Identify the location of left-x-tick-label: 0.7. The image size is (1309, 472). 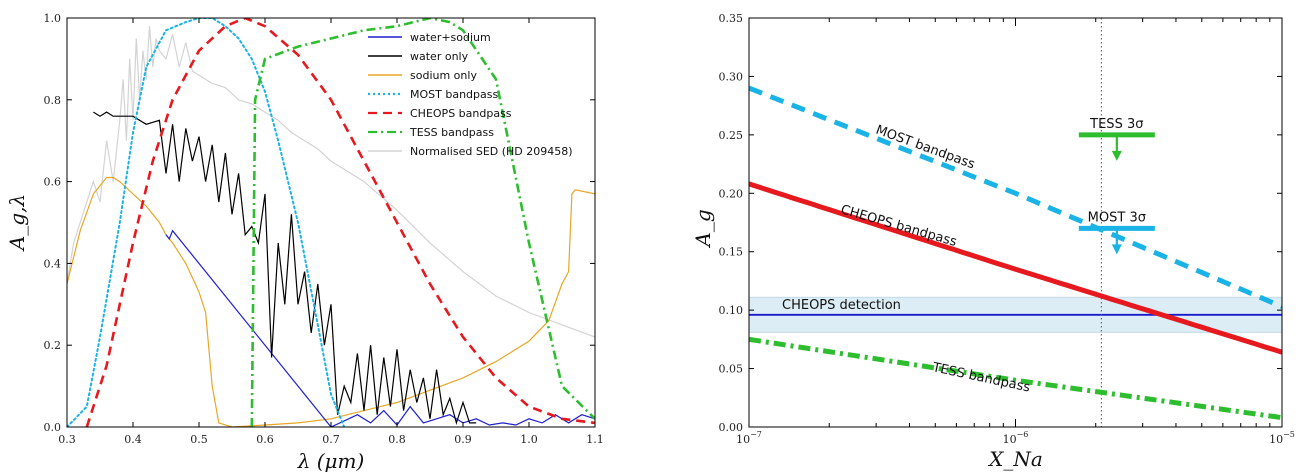
(331, 439).